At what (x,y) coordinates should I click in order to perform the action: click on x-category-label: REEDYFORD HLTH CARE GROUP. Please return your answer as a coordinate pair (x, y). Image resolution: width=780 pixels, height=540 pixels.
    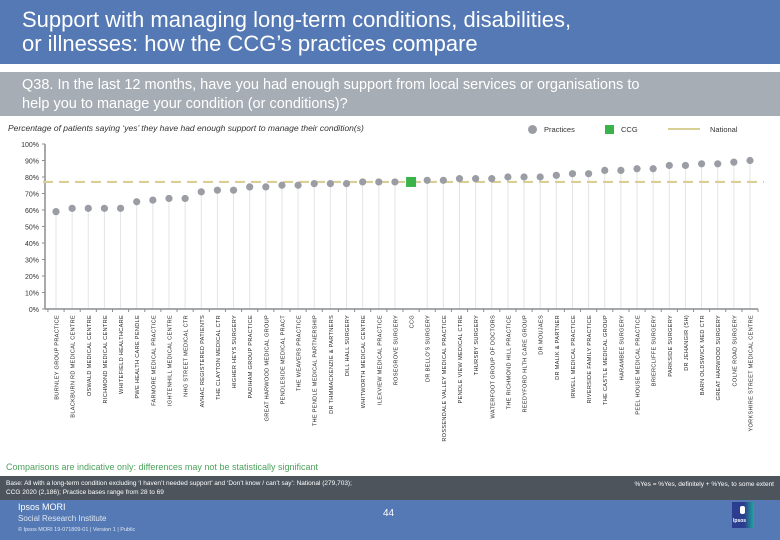
    Looking at the image, I should click on (526, 364).